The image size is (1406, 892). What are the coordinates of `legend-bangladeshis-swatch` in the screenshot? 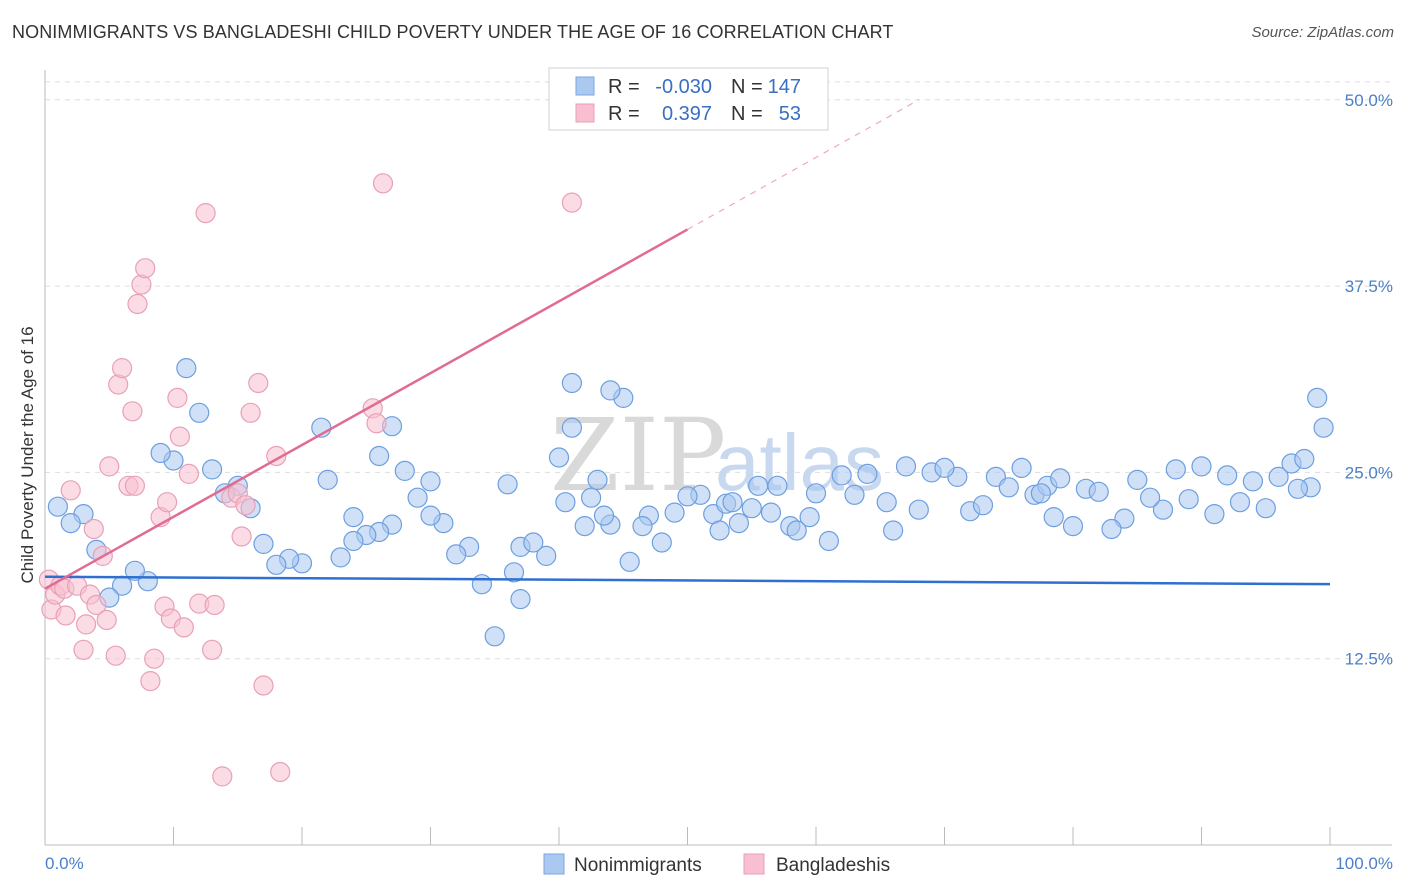 It's located at (754, 864).